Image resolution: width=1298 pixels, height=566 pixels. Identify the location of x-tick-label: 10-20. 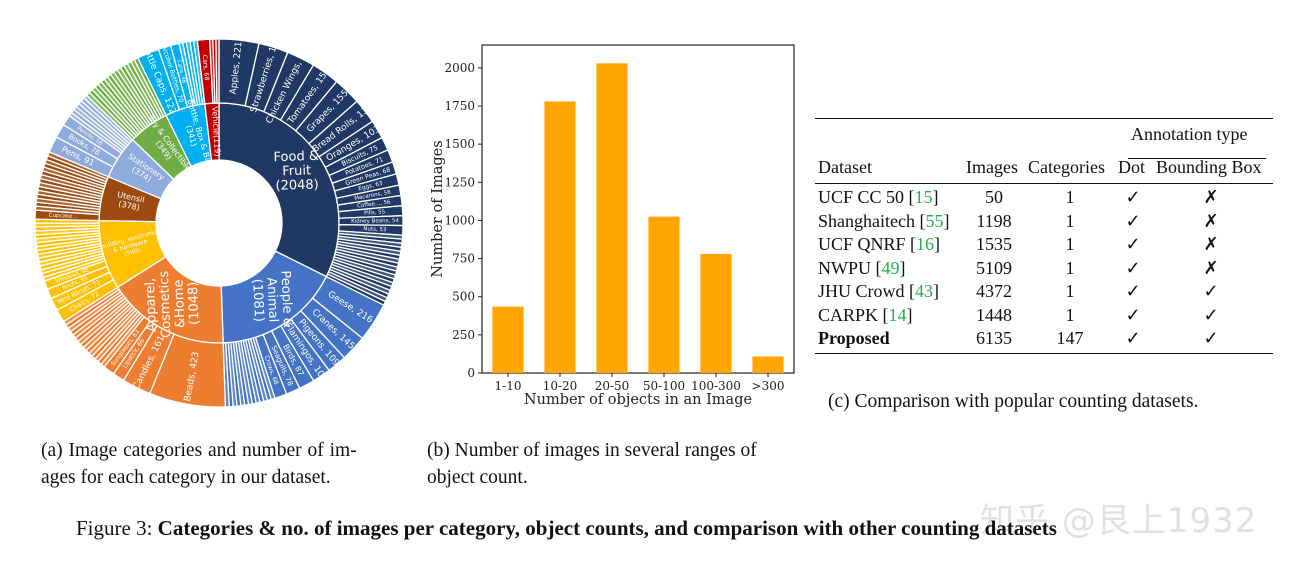
(560, 386).